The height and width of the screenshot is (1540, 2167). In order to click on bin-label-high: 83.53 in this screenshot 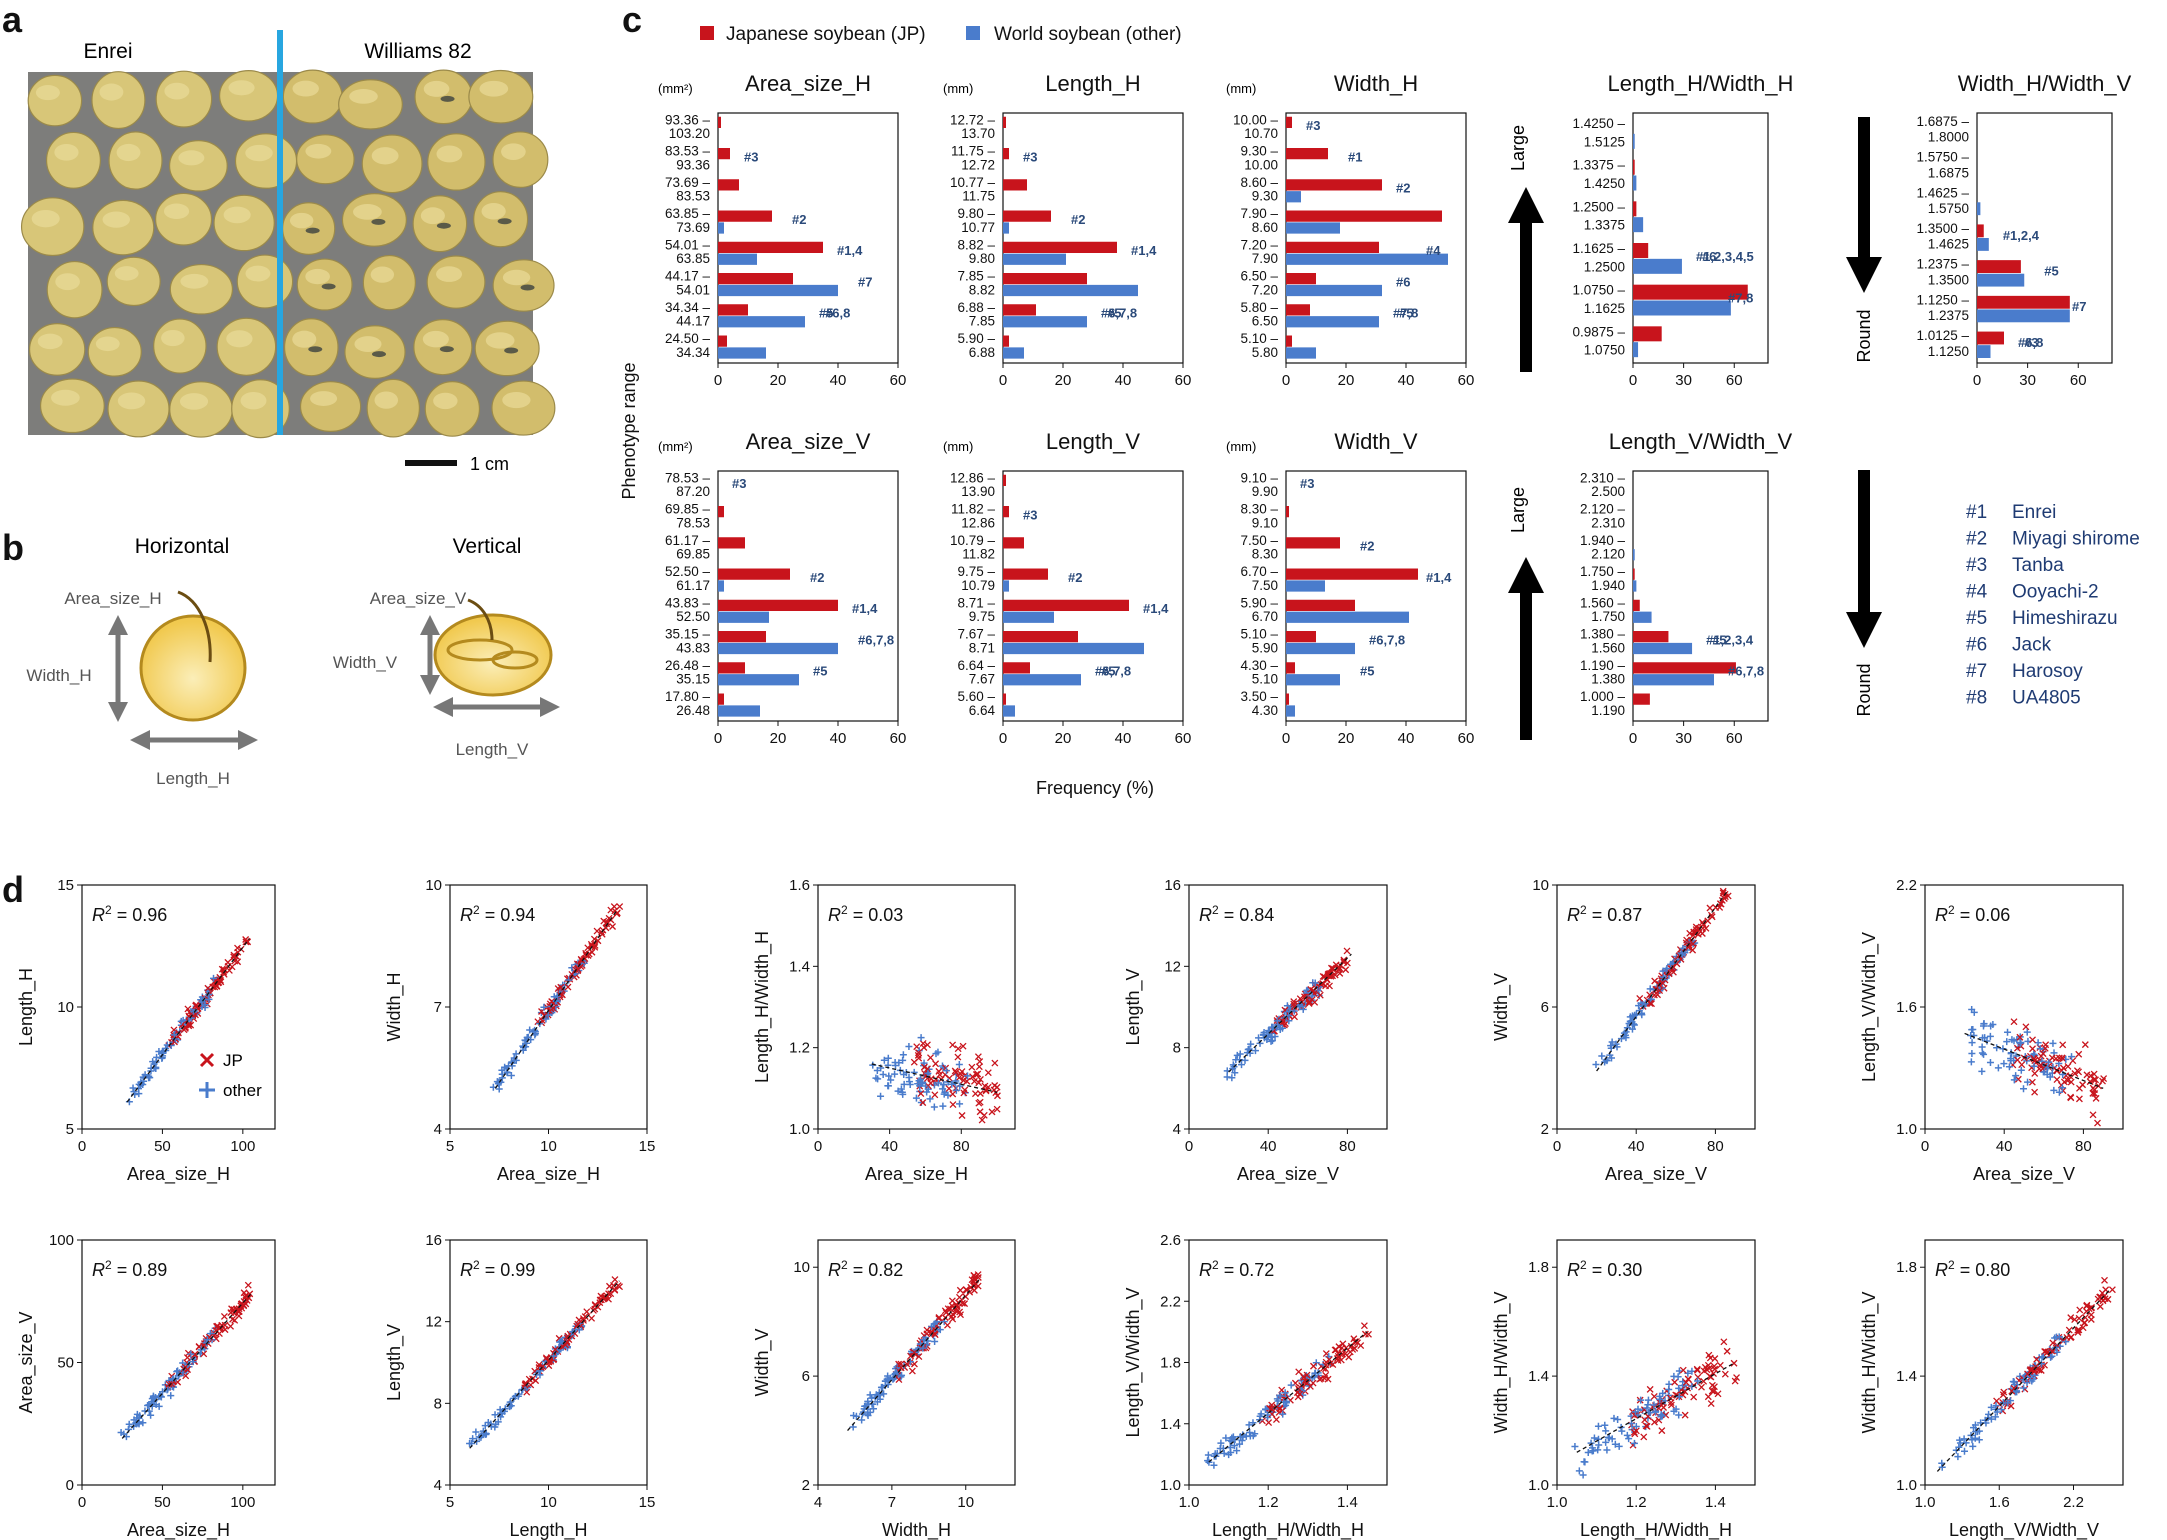, I will do `click(693, 196)`.